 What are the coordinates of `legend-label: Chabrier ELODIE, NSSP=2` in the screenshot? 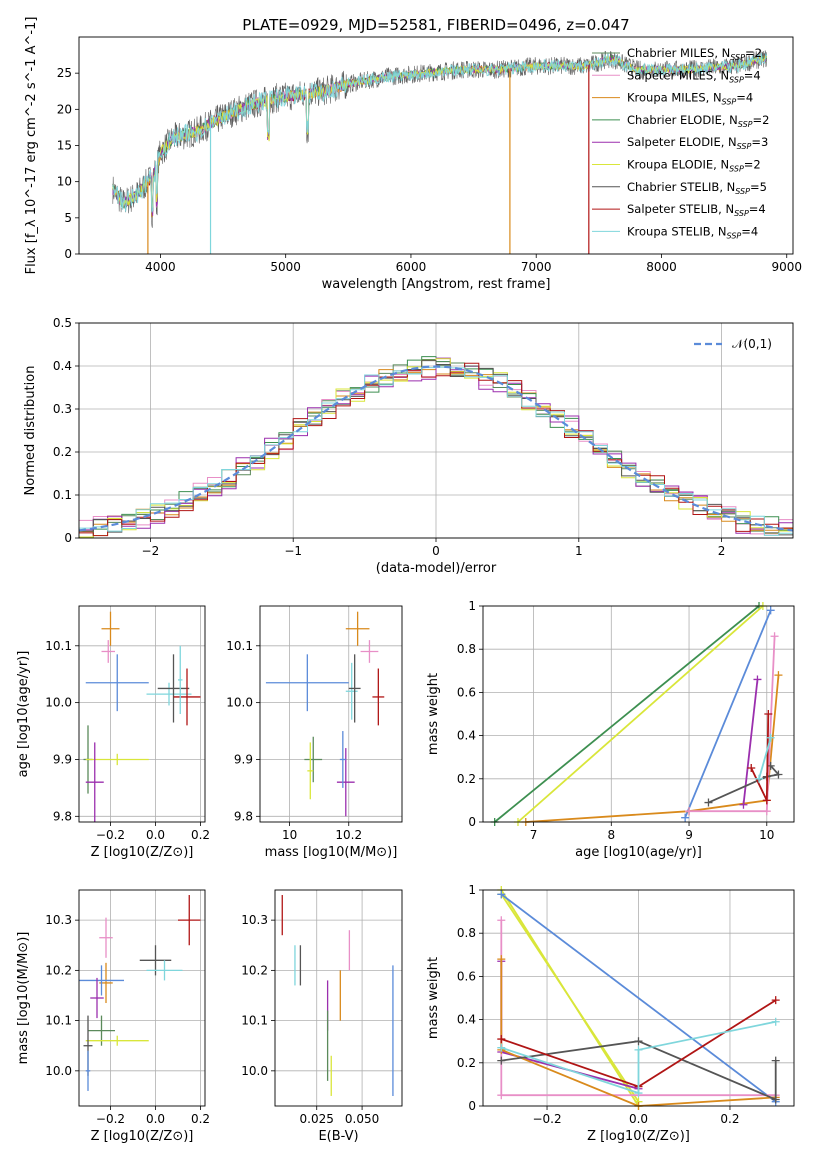 It's located at (698, 121).